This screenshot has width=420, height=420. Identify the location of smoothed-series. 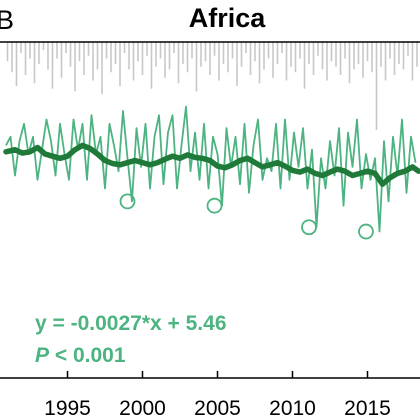
(211, 164).